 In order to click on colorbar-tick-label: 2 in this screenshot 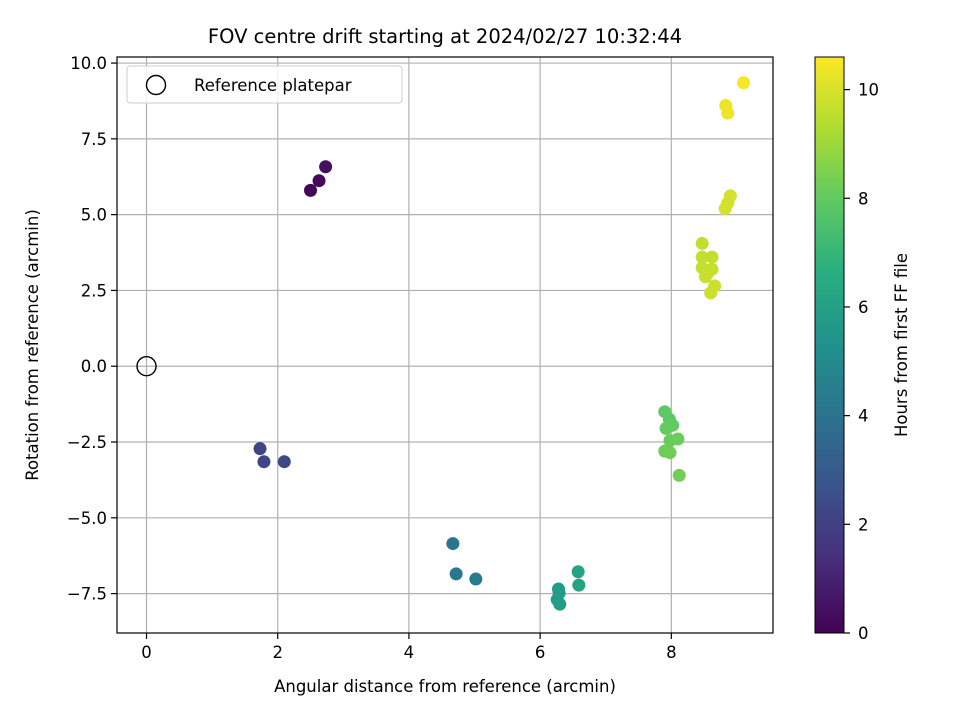, I will do `click(863, 524)`.